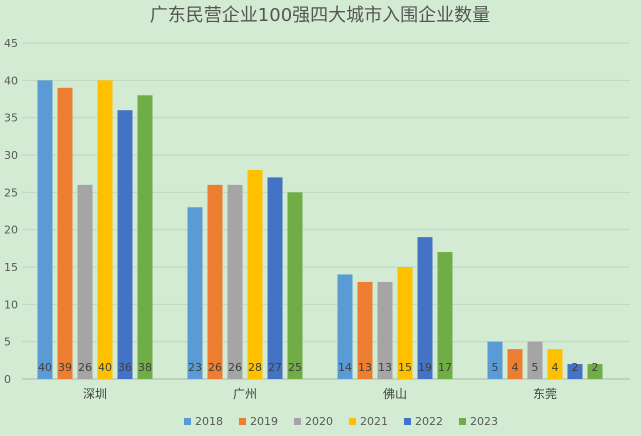 The width and height of the screenshot is (641, 436). What do you see at coordinates (125, 367) in the screenshot?
I see `data-label: 36` at bounding box center [125, 367].